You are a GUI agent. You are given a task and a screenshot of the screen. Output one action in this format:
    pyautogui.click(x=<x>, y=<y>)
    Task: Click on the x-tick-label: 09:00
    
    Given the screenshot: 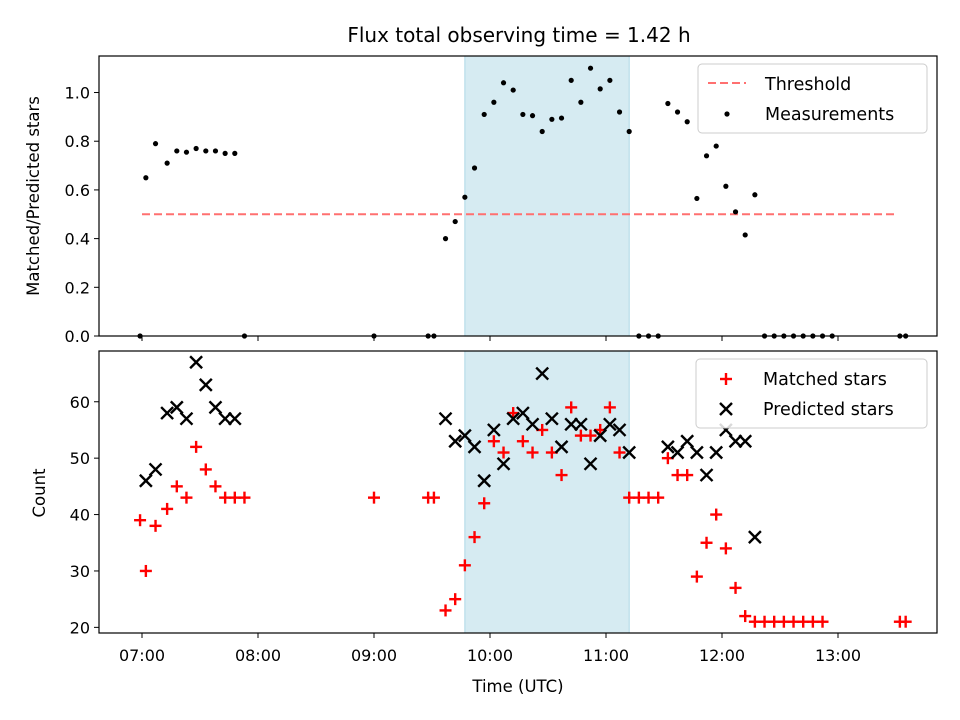 What is the action you would take?
    pyautogui.click(x=374, y=655)
    